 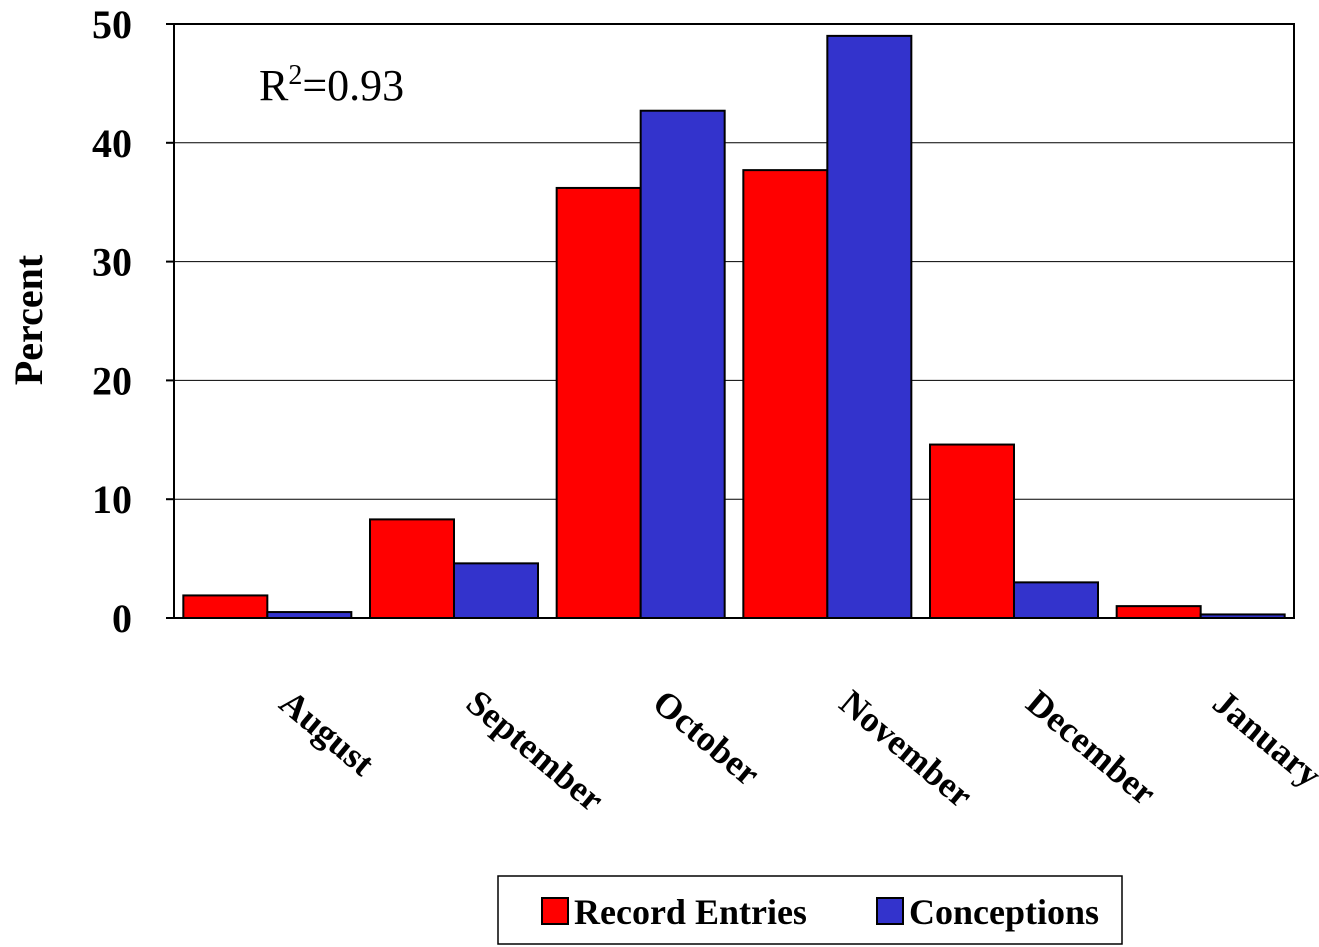 I want to click on bar-record-entries-october, so click(x=598, y=402).